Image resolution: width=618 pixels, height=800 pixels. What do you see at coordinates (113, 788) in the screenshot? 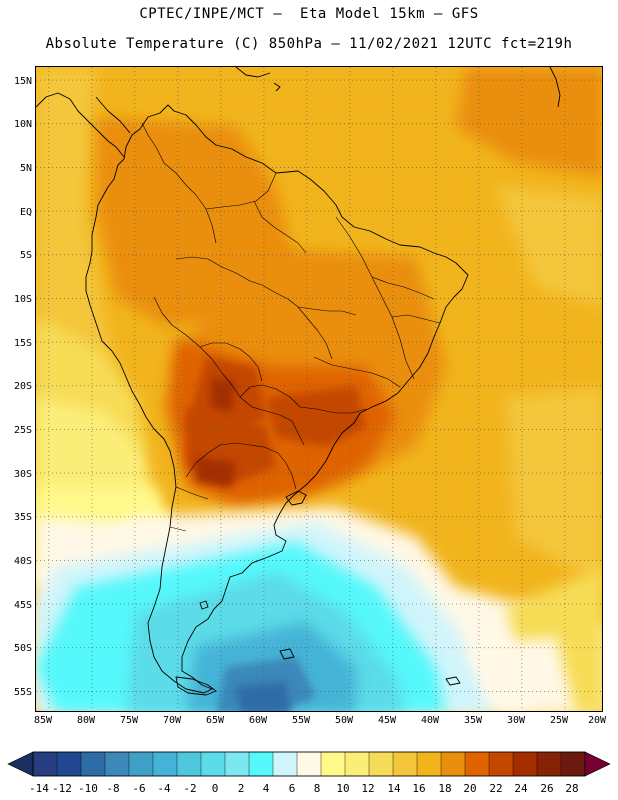
I see `colorbar-label: -8` at bounding box center [113, 788].